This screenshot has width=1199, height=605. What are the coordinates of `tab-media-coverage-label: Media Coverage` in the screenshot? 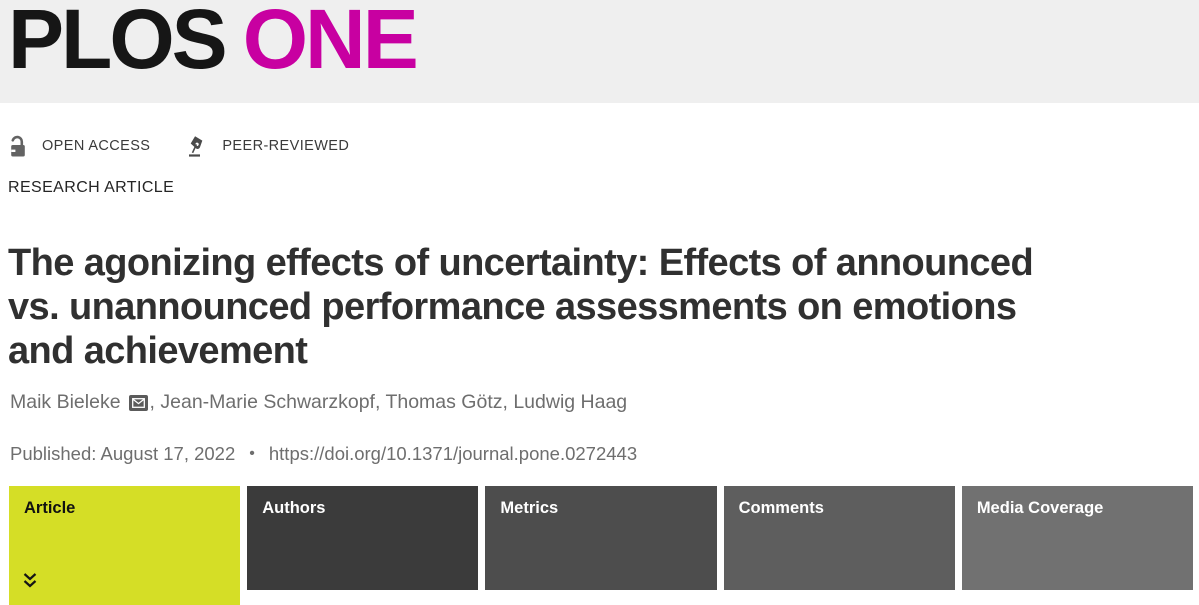 It's located at (1040, 508).